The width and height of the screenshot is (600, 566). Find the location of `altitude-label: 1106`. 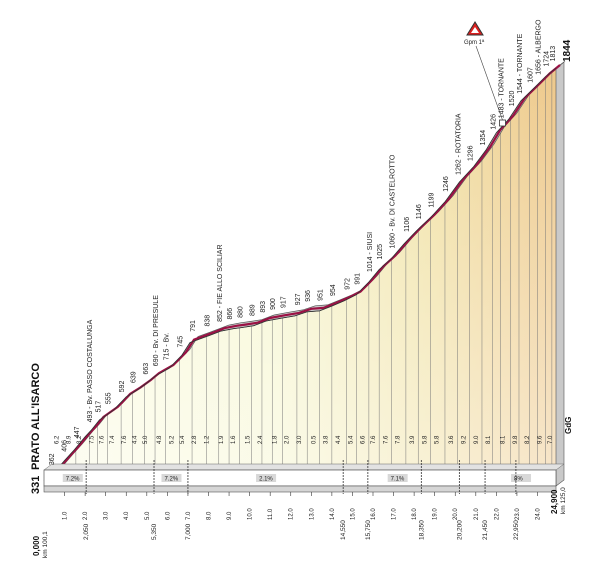

altitude-label: 1106 is located at coordinates (407, 224).